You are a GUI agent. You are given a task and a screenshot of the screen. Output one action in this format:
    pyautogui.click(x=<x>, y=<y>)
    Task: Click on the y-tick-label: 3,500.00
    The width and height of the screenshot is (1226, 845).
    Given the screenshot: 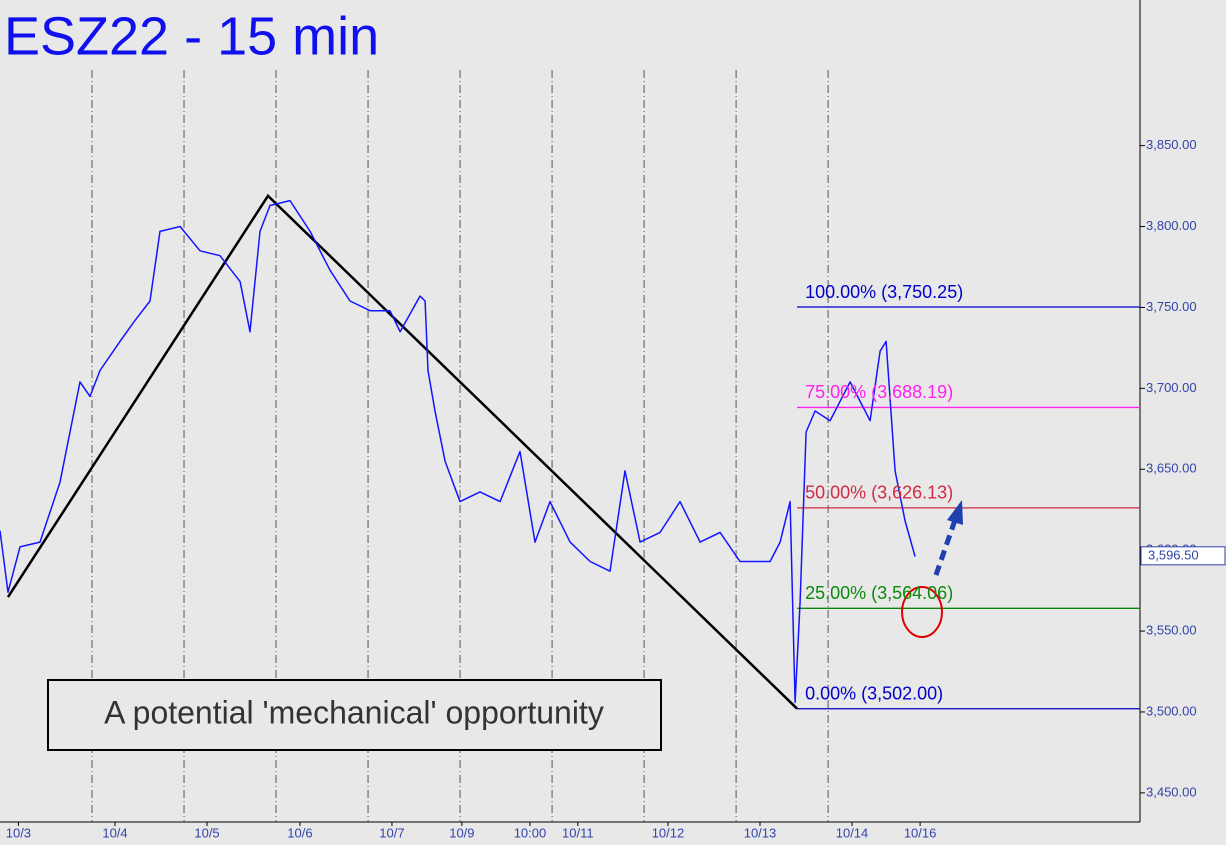 What is the action you would take?
    pyautogui.click(x=1171, y=710)
    